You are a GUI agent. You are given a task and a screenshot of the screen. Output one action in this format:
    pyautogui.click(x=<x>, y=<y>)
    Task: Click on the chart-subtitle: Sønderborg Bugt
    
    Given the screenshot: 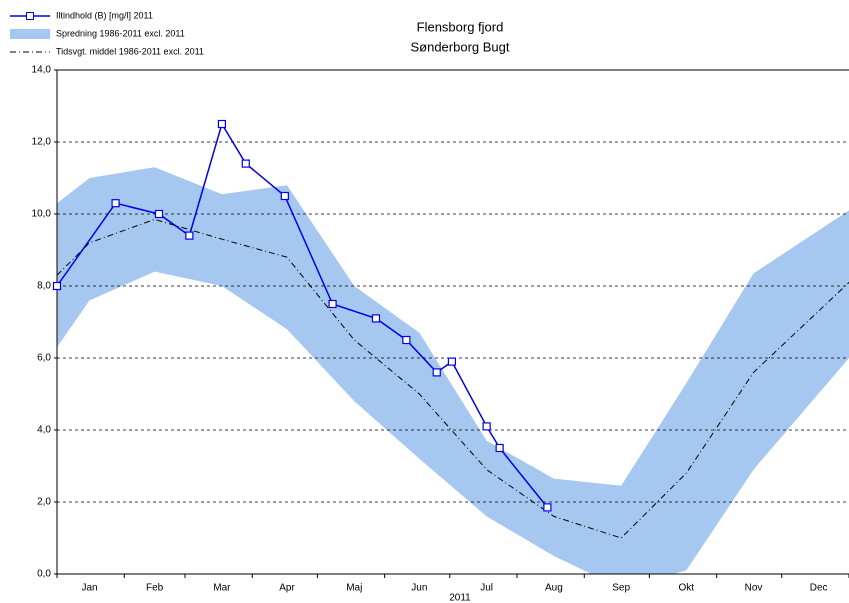 What is the action you would take?
    pyautogui.click(x=459, y=46)
    